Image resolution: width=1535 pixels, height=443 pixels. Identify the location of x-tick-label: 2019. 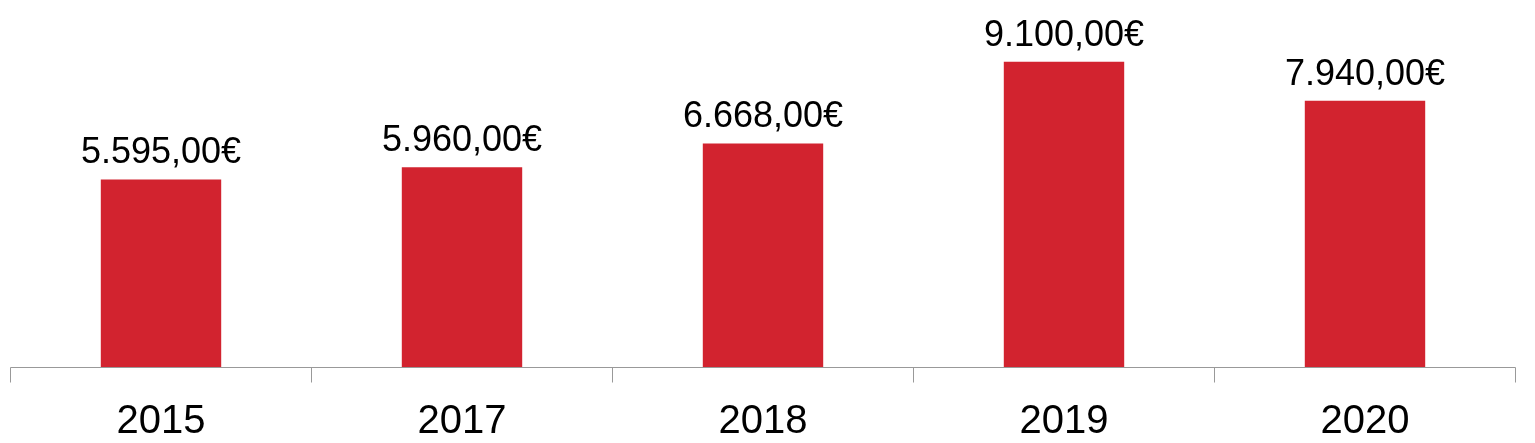
(1064, 418).